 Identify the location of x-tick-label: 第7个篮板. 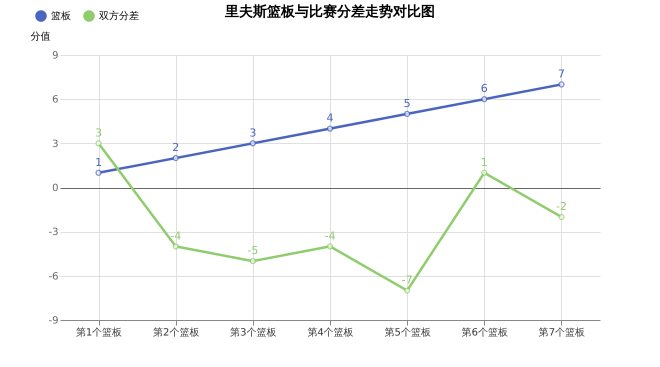
(562, 332).